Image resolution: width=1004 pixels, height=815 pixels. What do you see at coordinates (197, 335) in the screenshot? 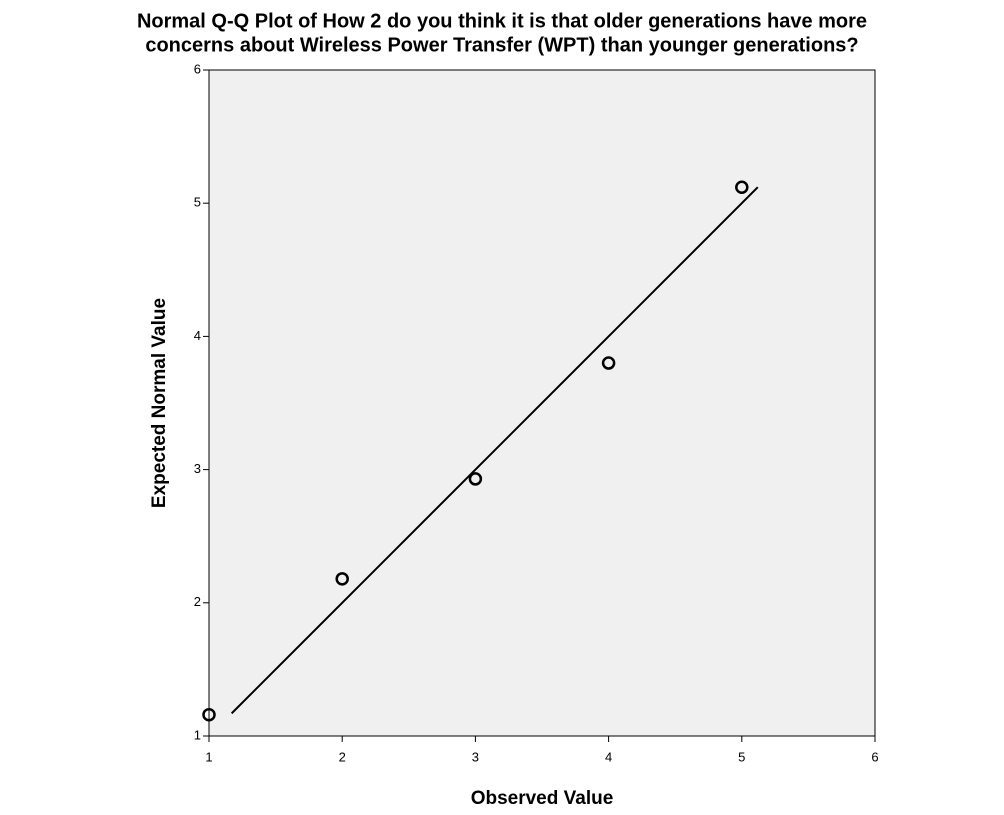
I see `y-tick-label: 4` at bounding box center [197, 335].